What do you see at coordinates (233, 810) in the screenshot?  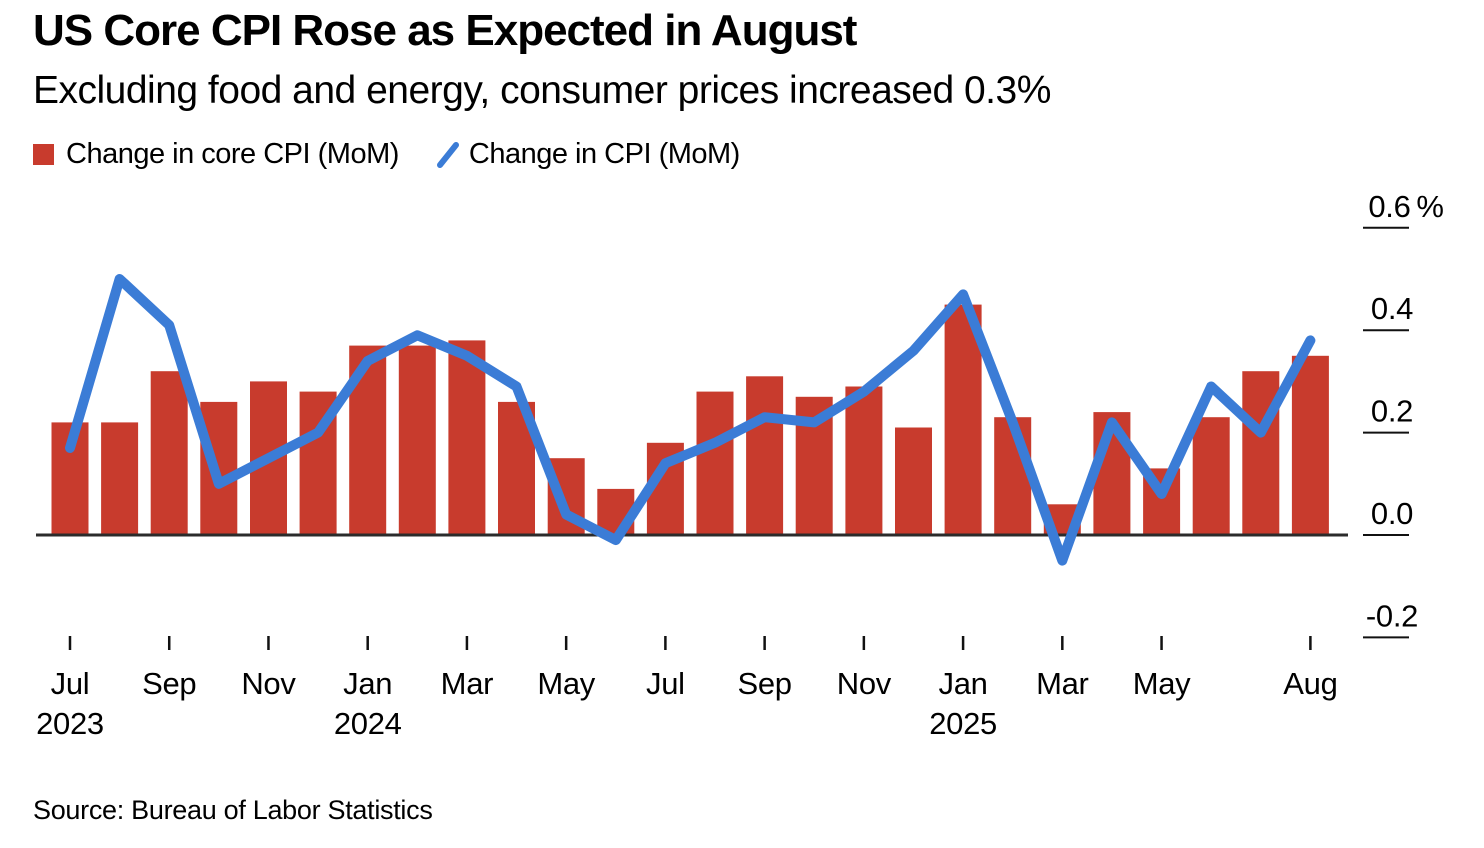 I see `source-note: Source: Bureau of Labor Statistics` at bounding box center [233, 810].